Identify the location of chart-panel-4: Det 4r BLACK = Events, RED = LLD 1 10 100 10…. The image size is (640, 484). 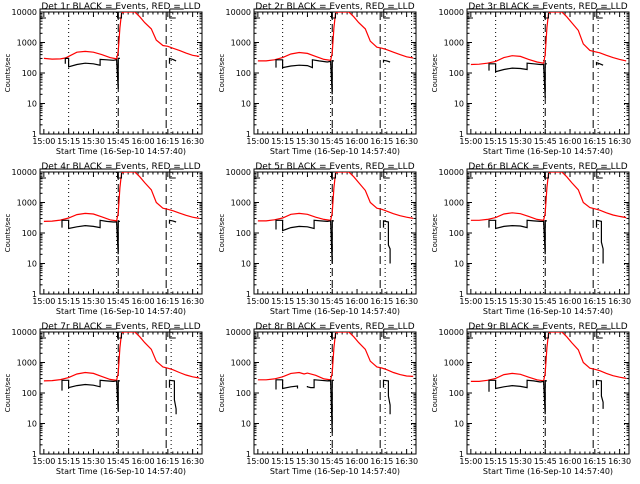
(104, 239).